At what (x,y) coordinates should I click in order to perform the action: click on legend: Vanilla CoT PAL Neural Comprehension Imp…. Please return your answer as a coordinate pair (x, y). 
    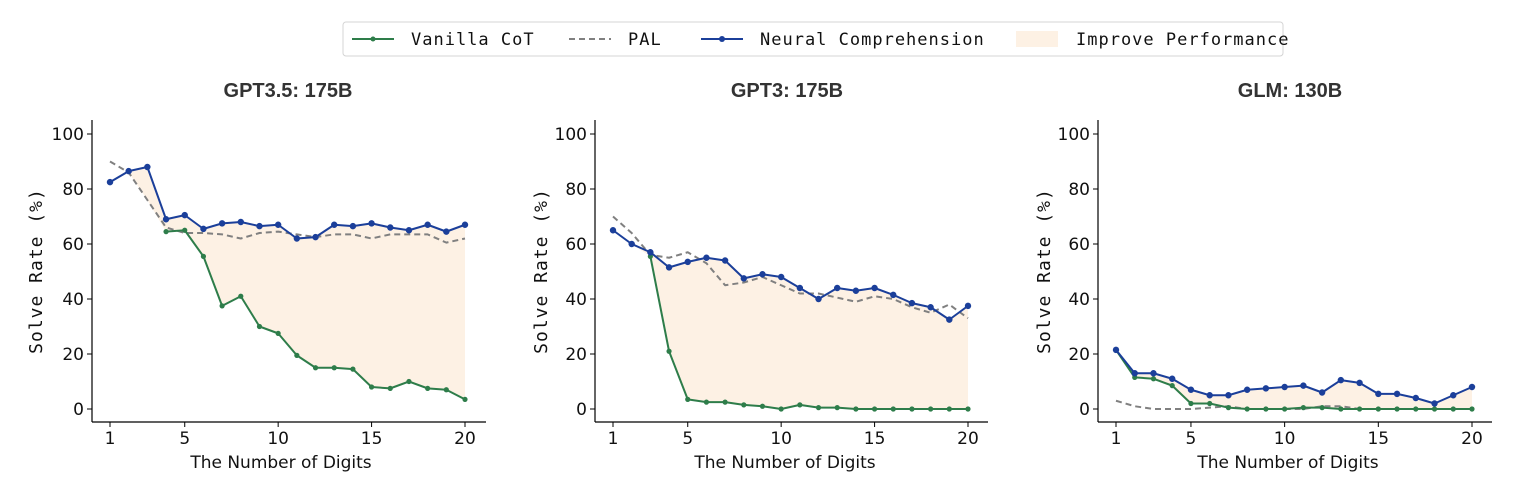
    Looking at the image, I should click on (815, 39).